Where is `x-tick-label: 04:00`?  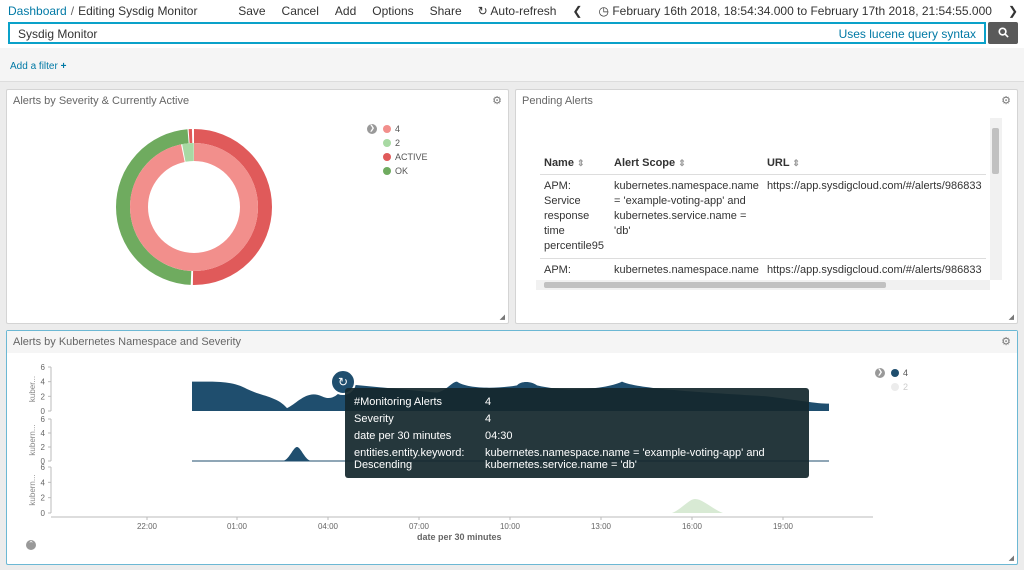 x-tick-label: 04:00 is located at coordinates (328, 526).